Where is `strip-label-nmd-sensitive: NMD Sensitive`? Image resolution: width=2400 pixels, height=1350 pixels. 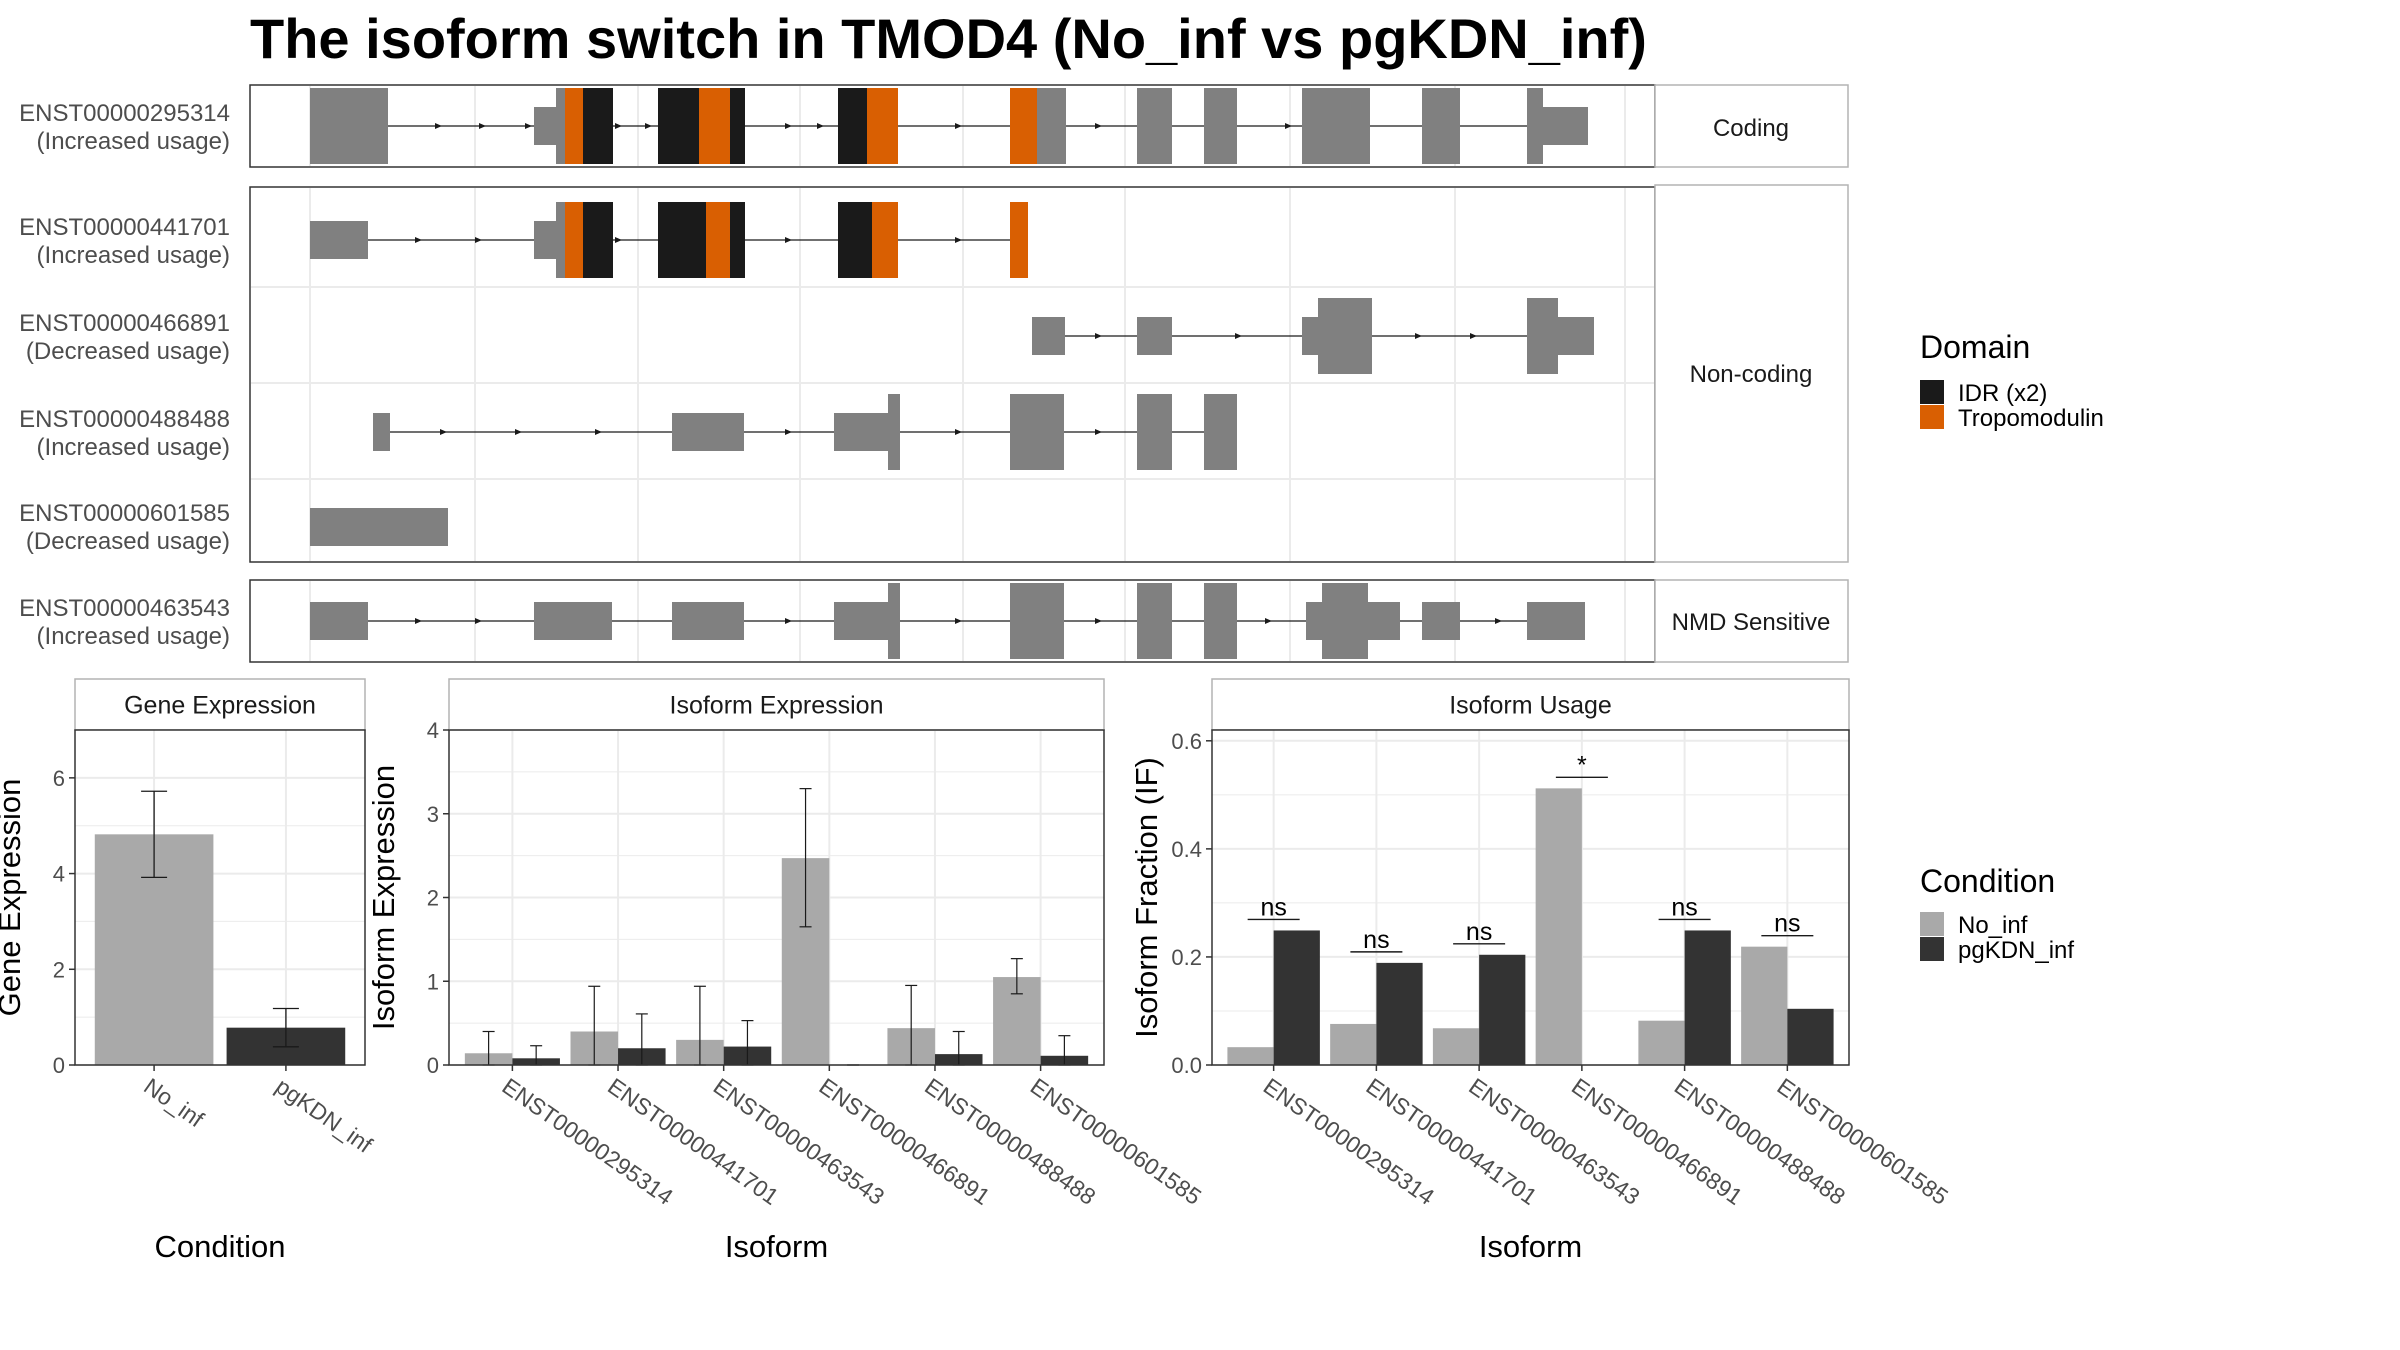
strip-label-nmd-sensitive: NMD Sensitive is located at coordinates (1751, 622).